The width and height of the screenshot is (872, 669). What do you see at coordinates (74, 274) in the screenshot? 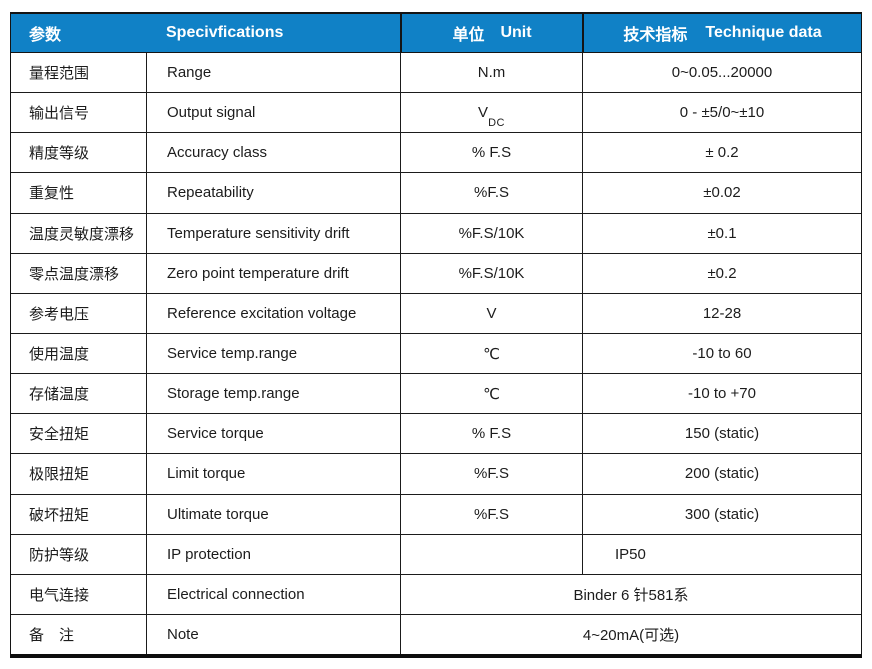
I see `parameter-name-cn: 零点温度漂移` at bounding box center [74, 274].